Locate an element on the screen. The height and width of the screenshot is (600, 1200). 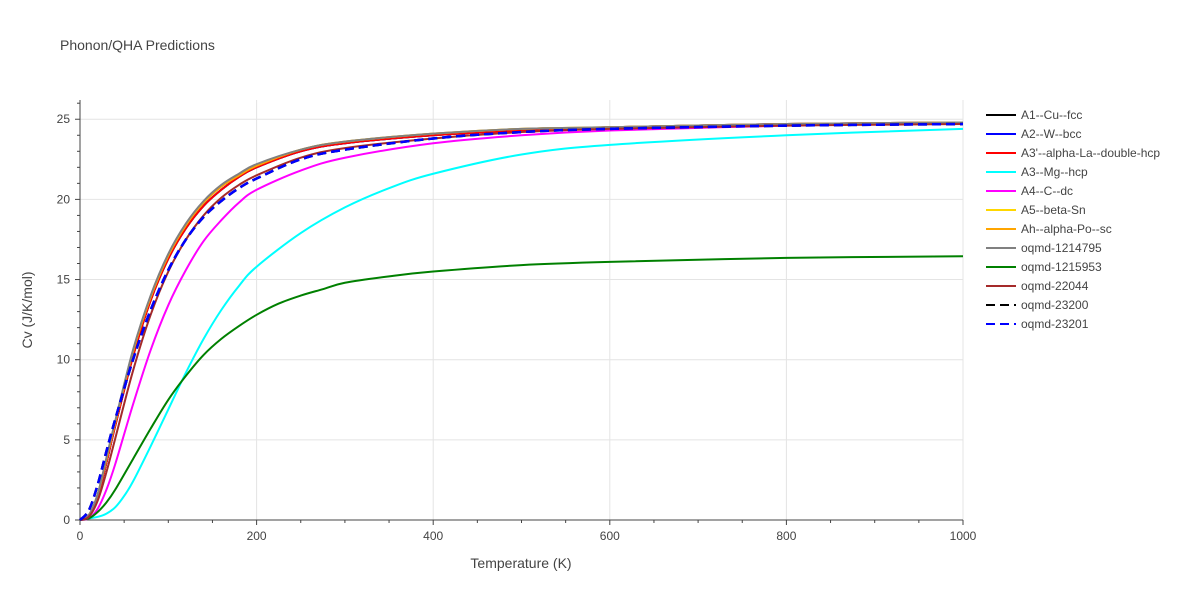
legend-label: oqmd-22044 is located at coordinates (1055, 286).